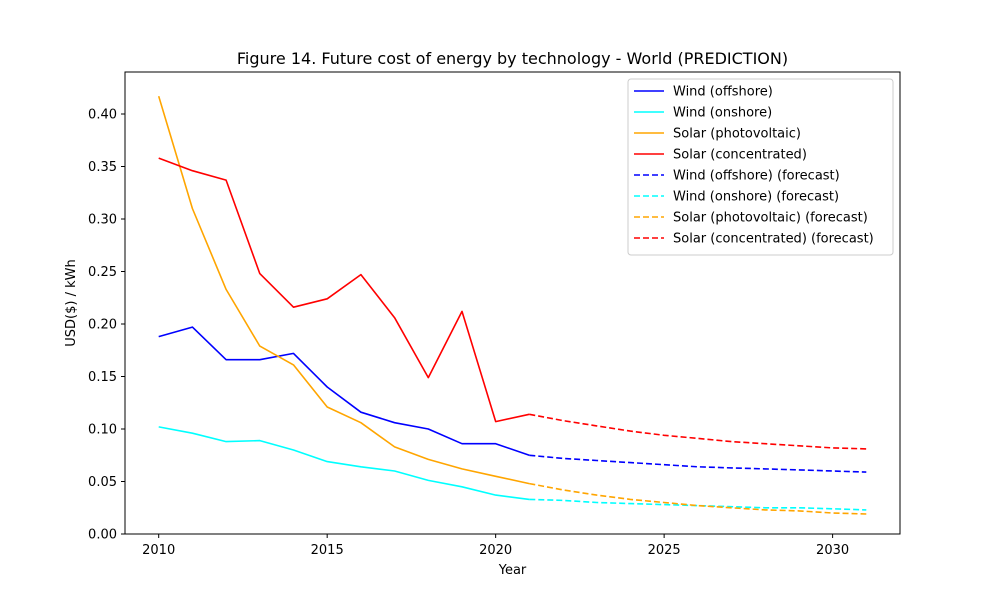  What do you see at coordinates (722, 113) in the screenshot?
I see `legend-label: Wind (onshore)` at bounding box center [722, 113].